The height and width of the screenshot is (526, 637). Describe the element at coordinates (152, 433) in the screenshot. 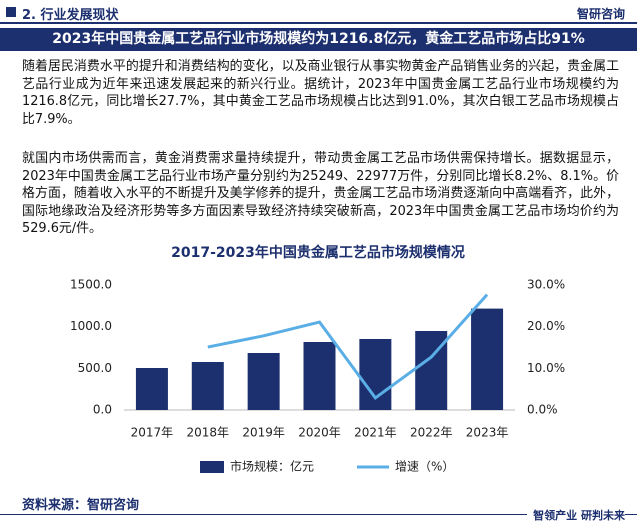

I see `x-tick-label: 2017年` at that location.